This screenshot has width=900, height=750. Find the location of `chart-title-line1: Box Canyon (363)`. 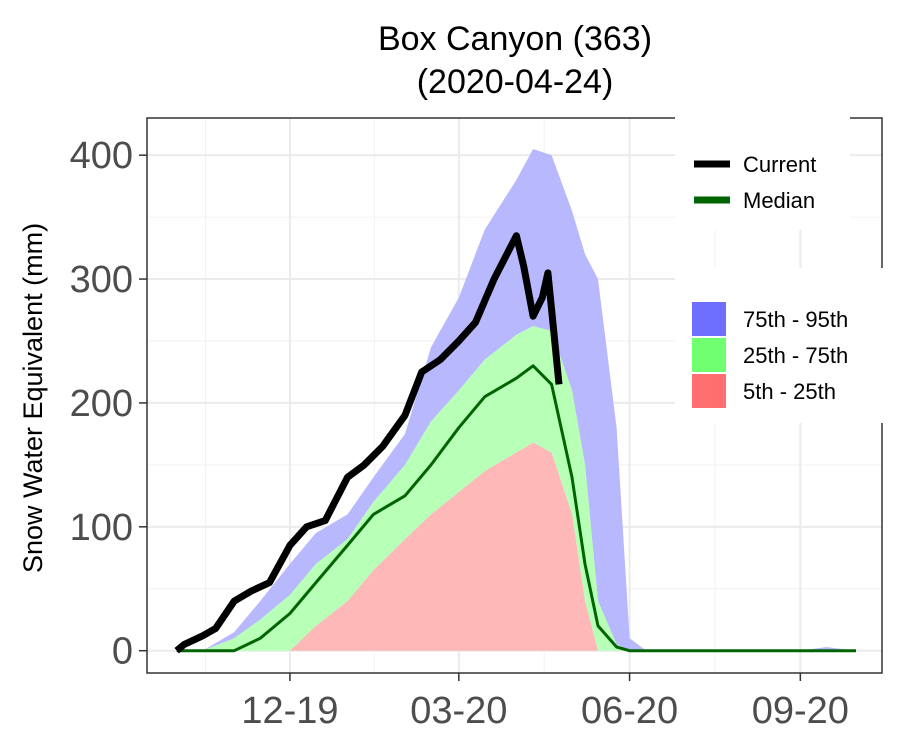

chart-title-line1: Box Canyon (363) is located at coordinates (515, 39).